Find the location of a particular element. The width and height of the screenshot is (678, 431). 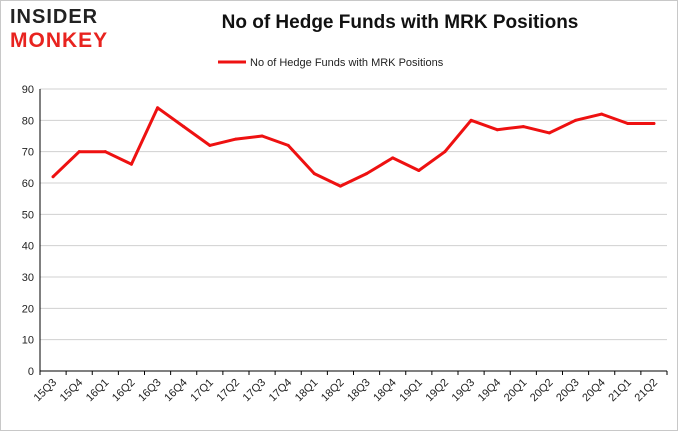

logo-text-insider: INSIDER is located at coordinates (54, 17).